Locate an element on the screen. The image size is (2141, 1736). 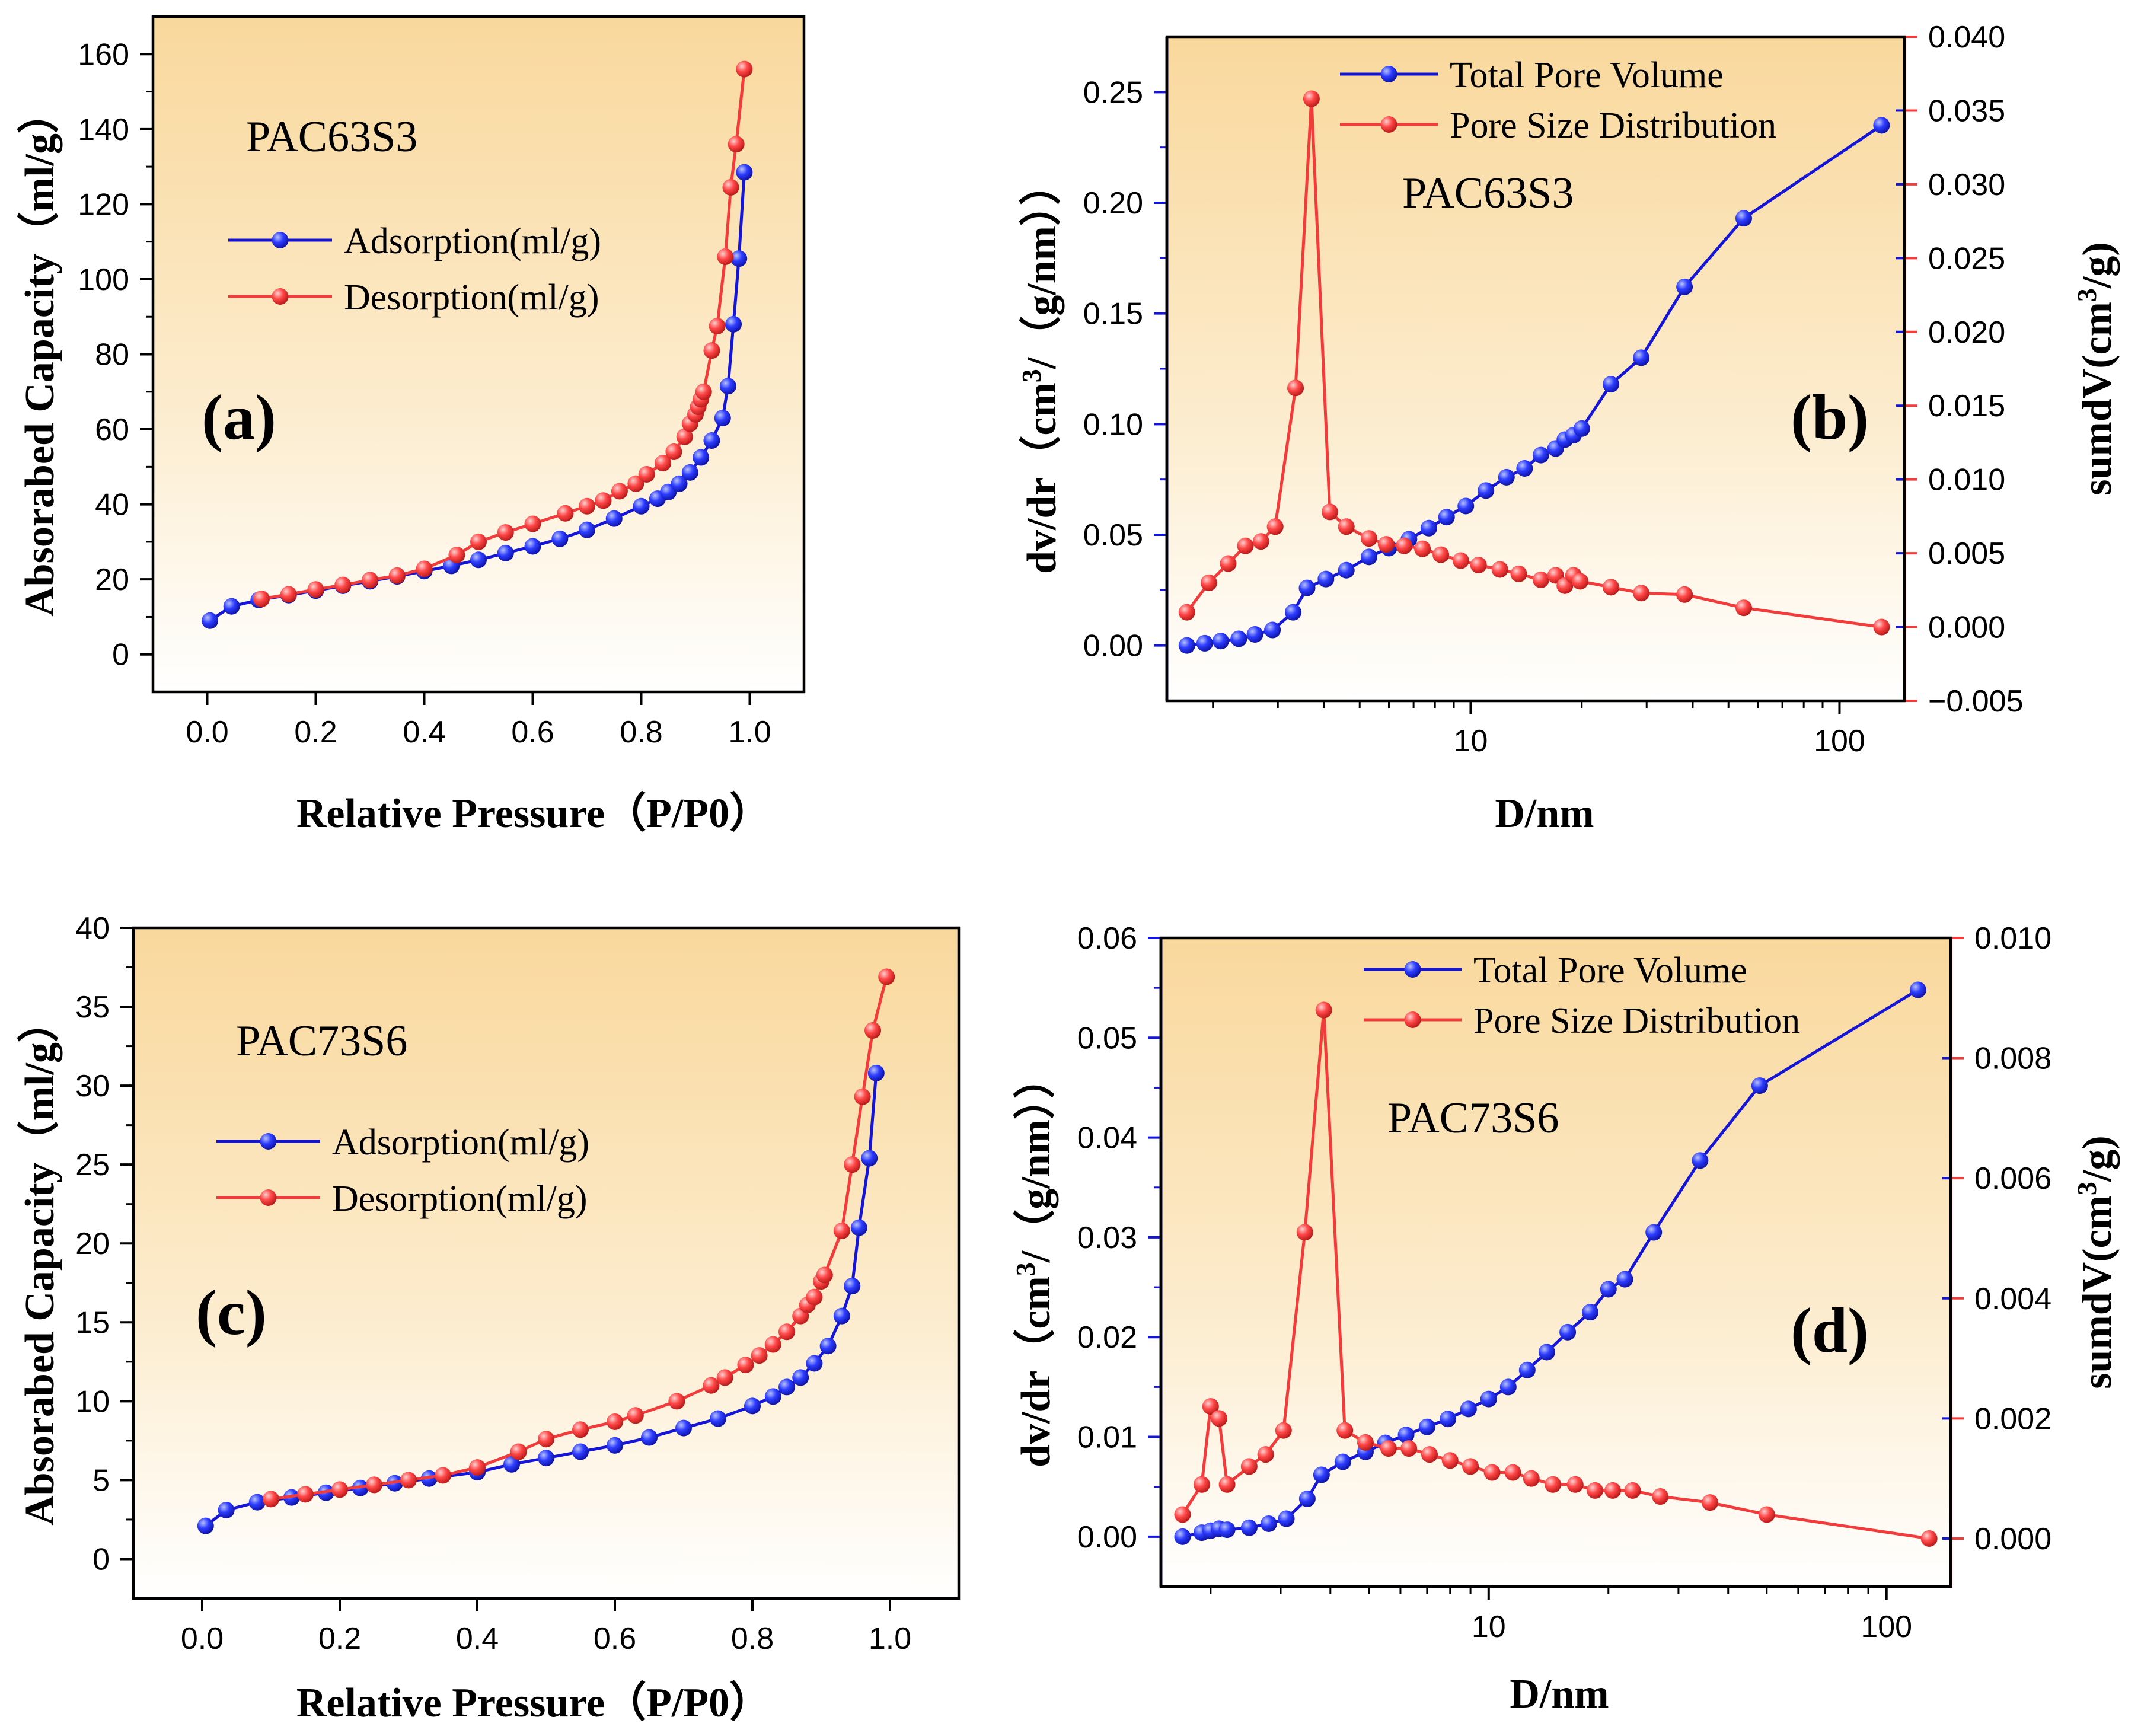
legend-label: Pore Size Distribution is located at coordinates (1636, 1021).